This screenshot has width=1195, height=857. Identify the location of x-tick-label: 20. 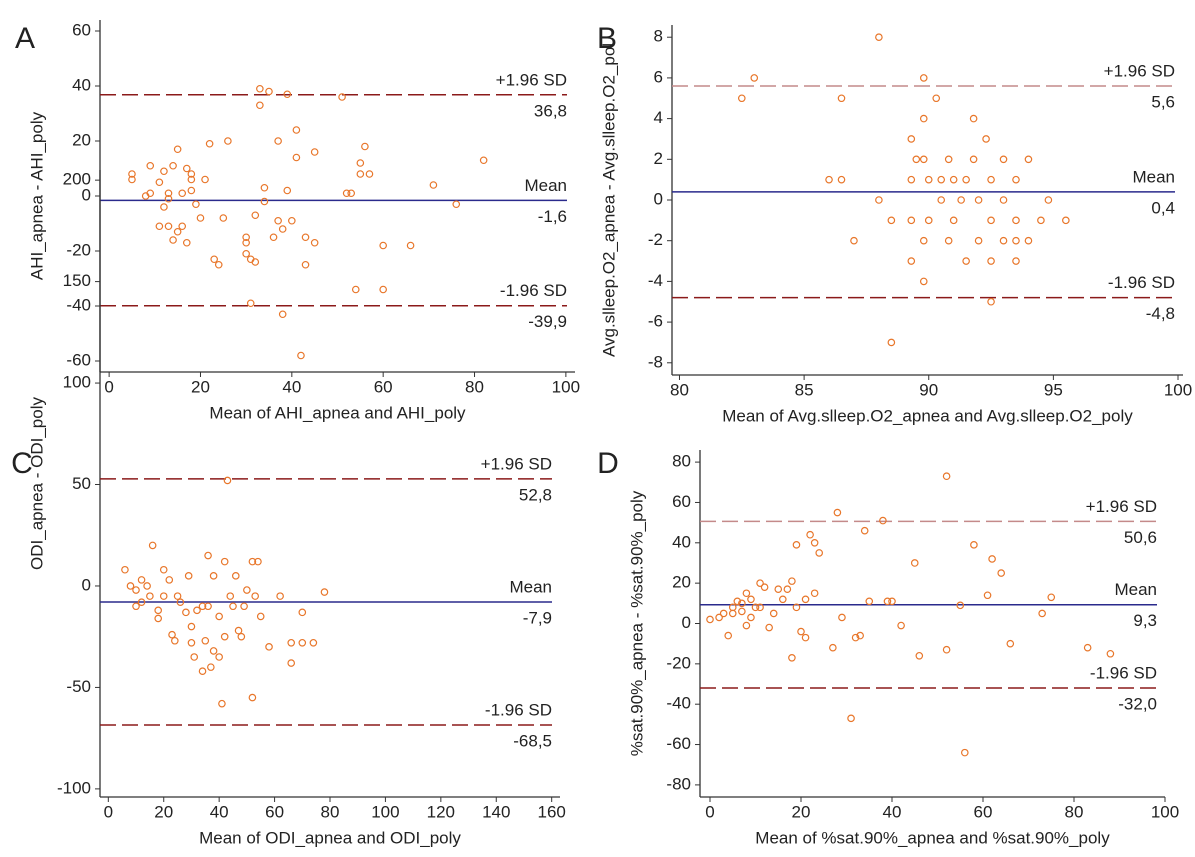
(801, 811).